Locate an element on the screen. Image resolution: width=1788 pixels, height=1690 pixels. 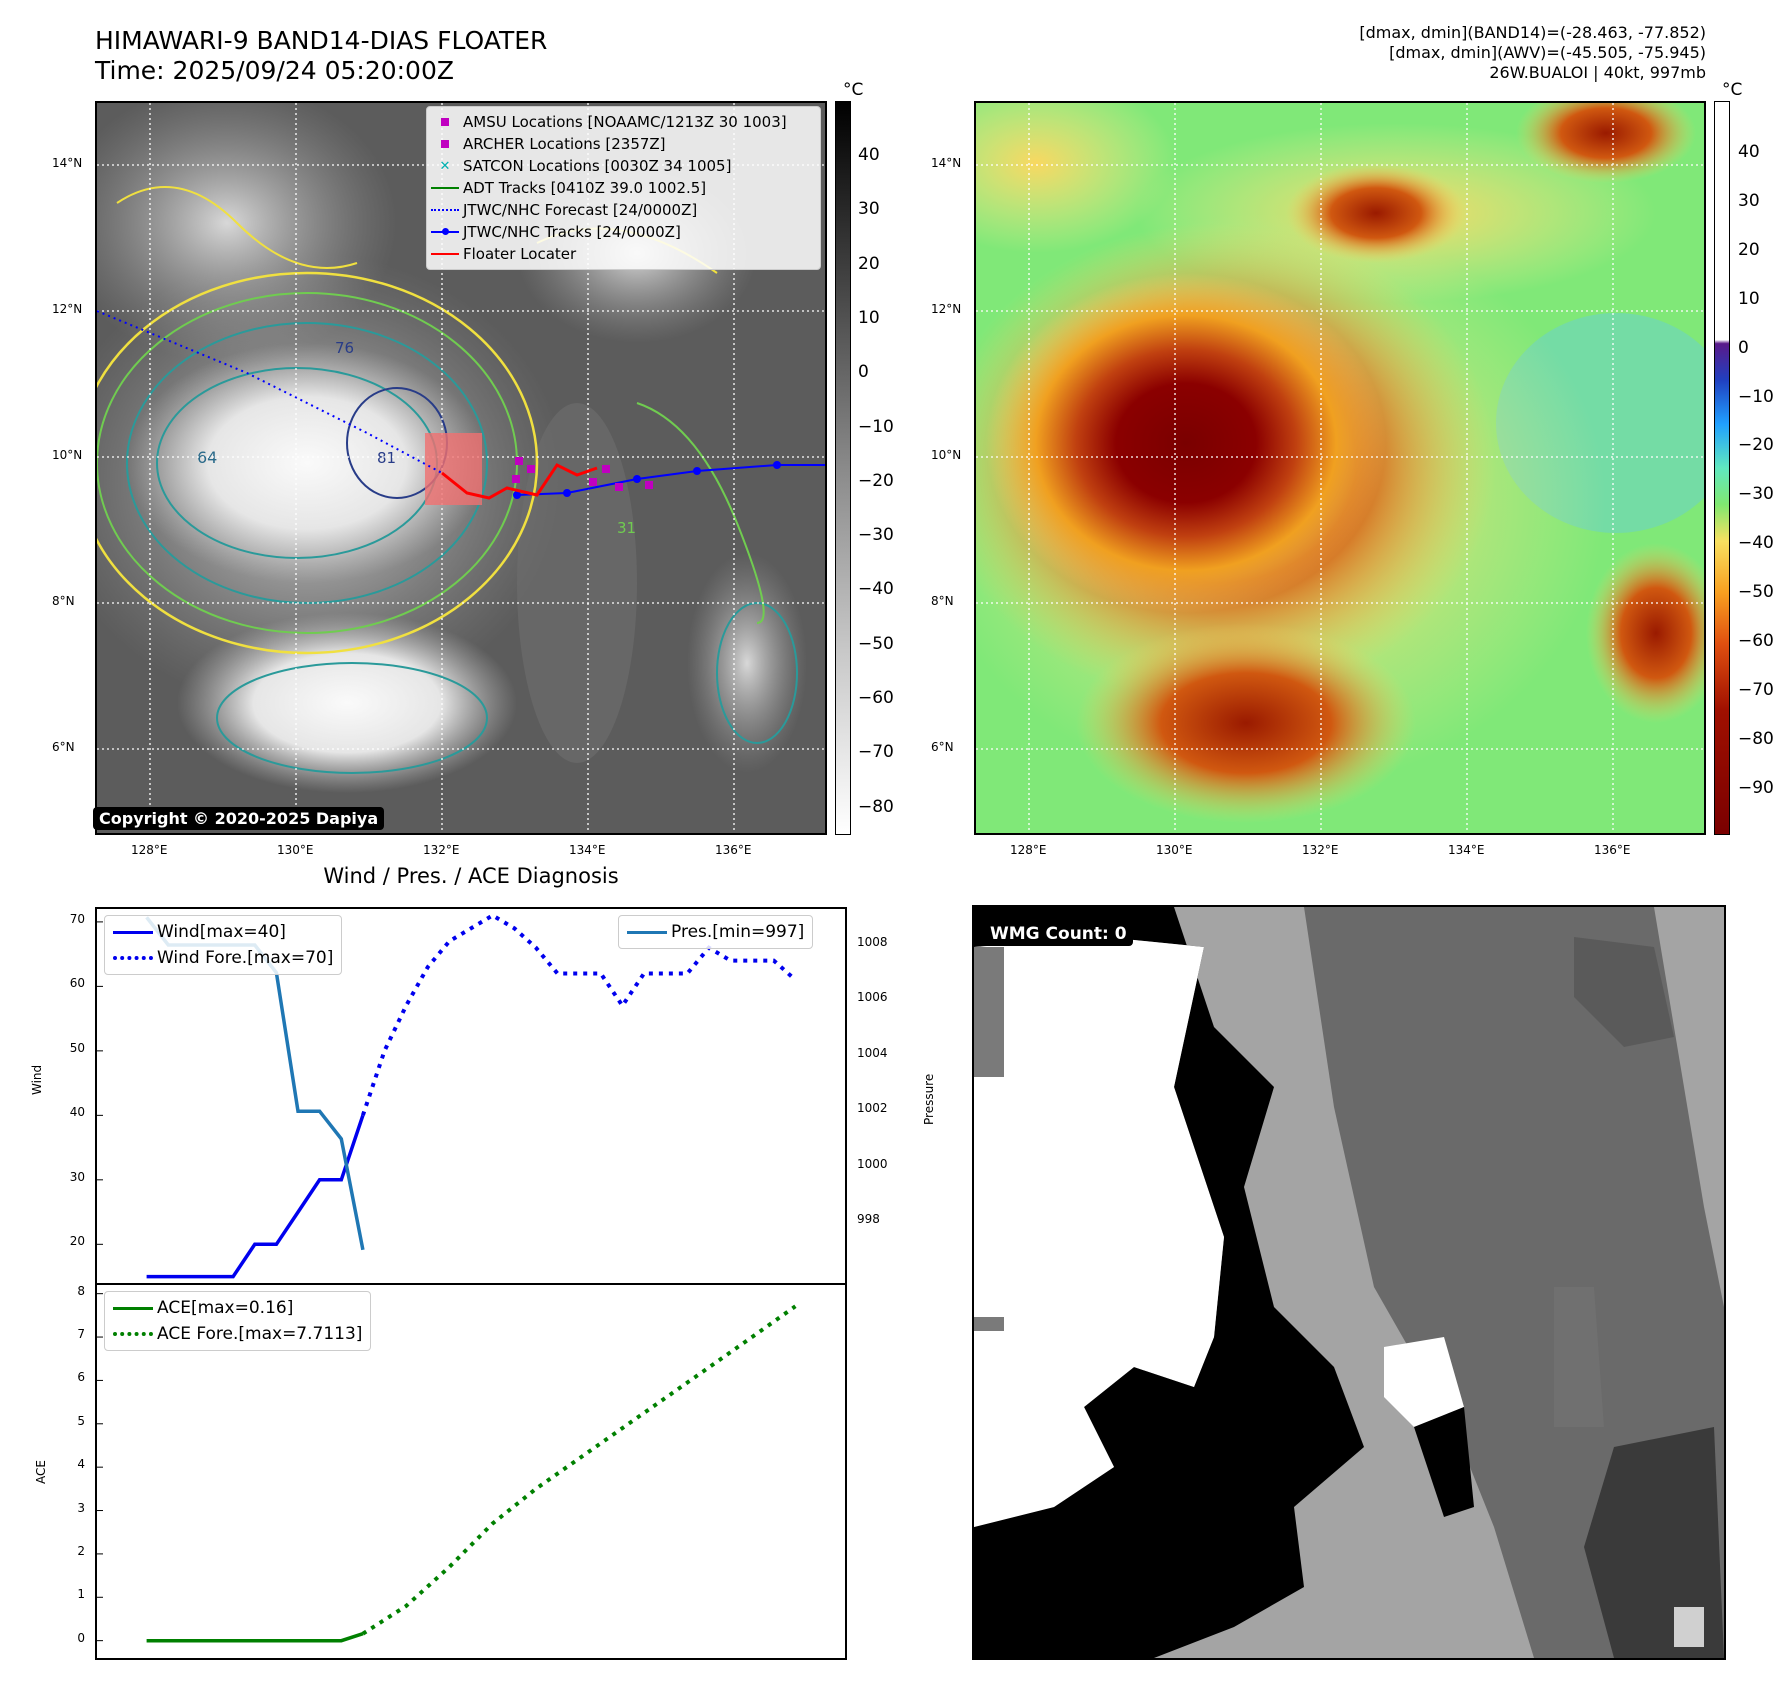
legend-label: AMSU Locations [NOAAMC/1213Z 30 1003] is located at coordinates (625, 122).